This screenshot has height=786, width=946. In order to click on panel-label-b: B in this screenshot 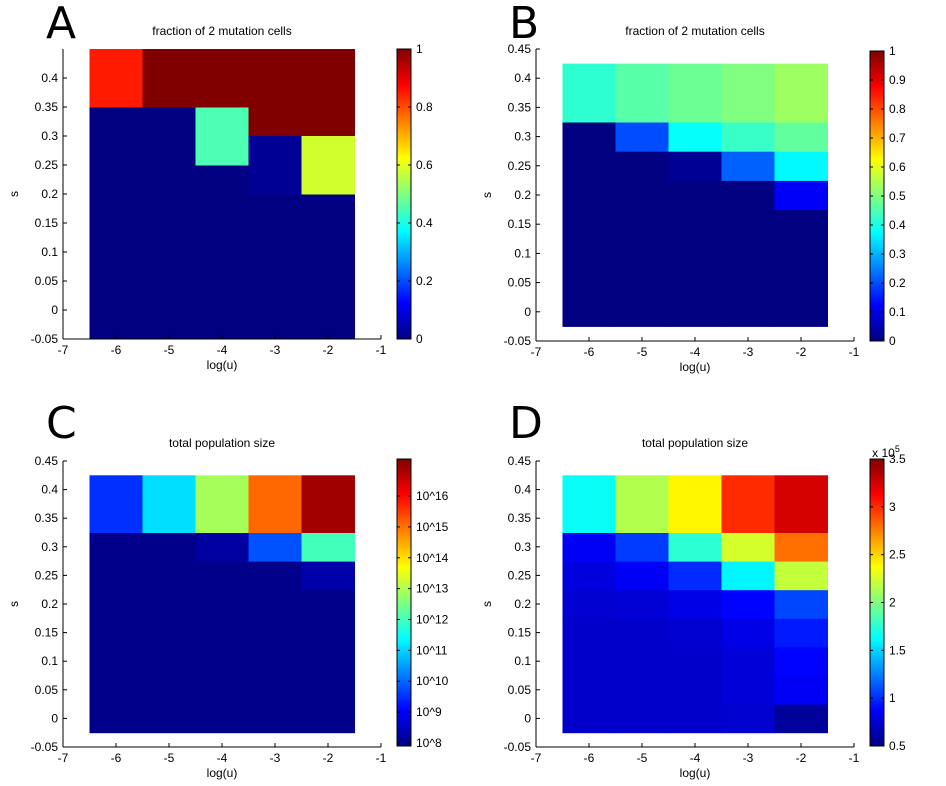, I will do `click(524, 24)`.